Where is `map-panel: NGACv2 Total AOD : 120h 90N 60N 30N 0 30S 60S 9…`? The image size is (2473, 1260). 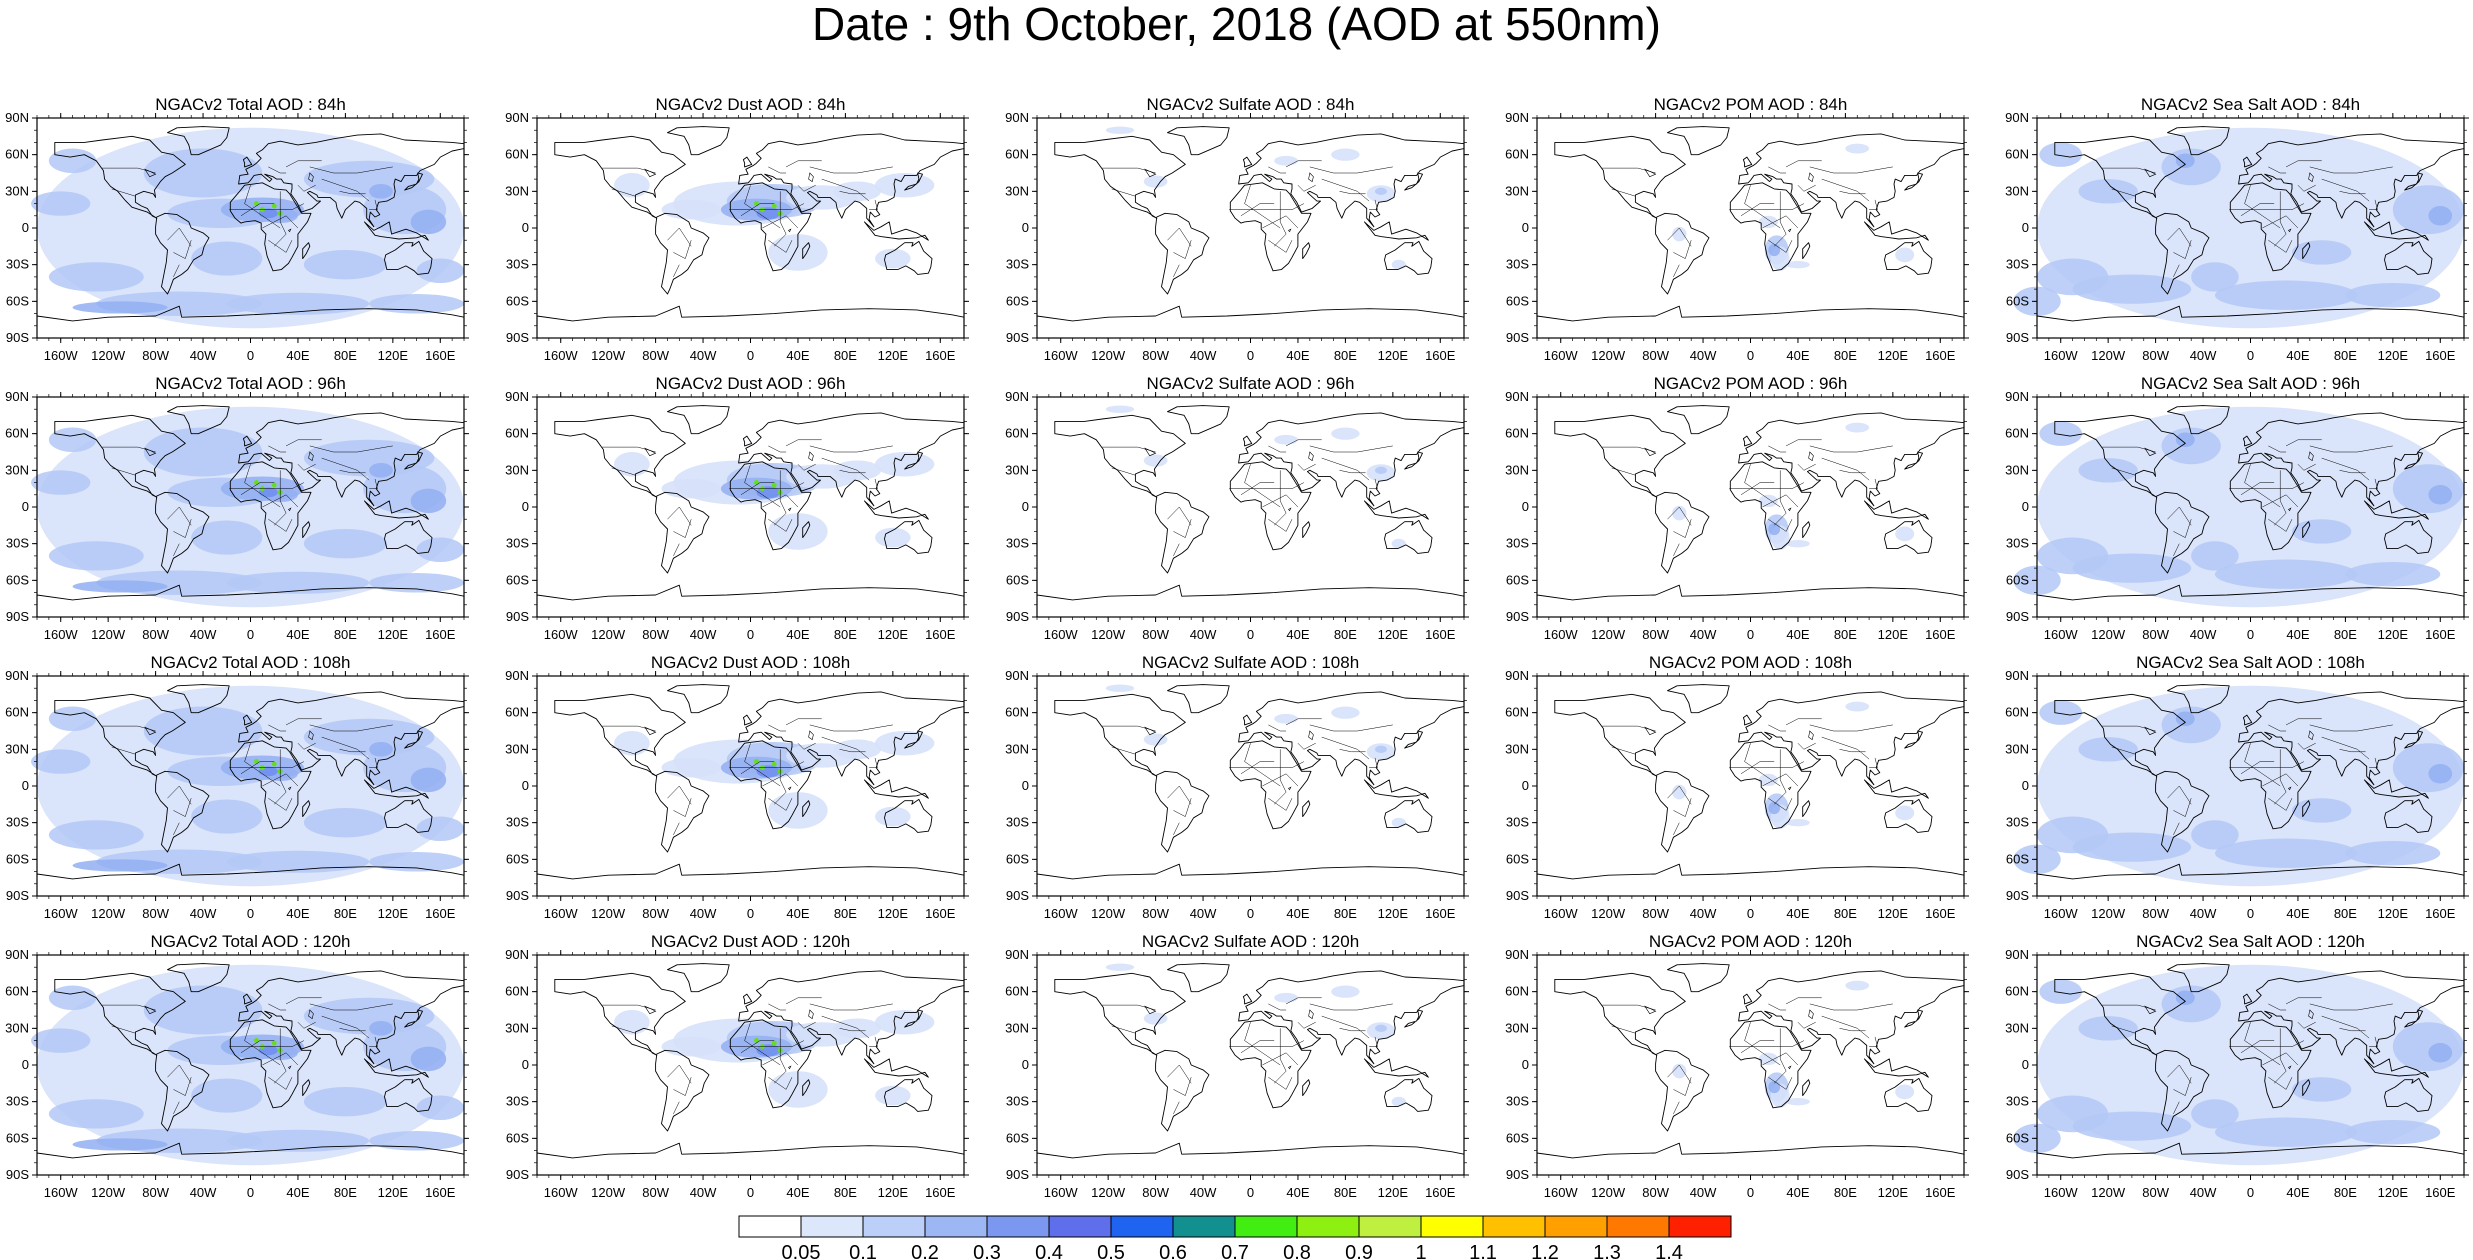
map-panel: NGACv2 Total AOD : 120h 90N 60N 30N 0 30S 60S 9… is located at coordinates (237, 1066).